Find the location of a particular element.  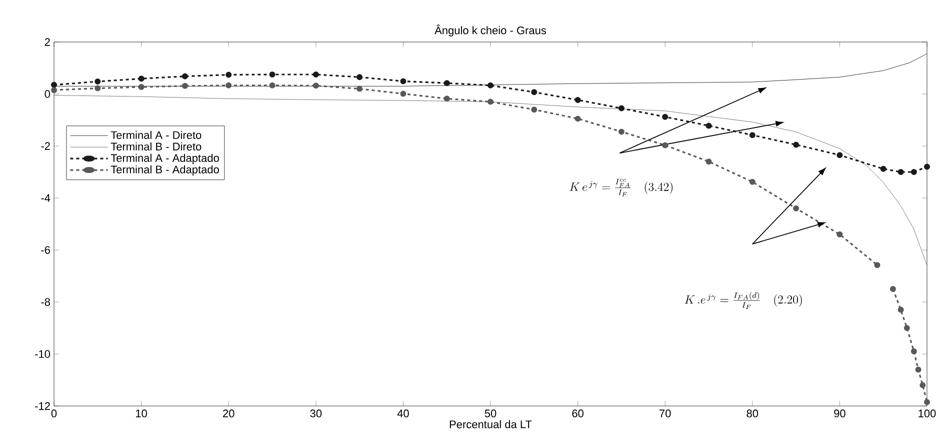

chart-title: Ângulo k cheio - Graus is located at coordinates (490, 30).